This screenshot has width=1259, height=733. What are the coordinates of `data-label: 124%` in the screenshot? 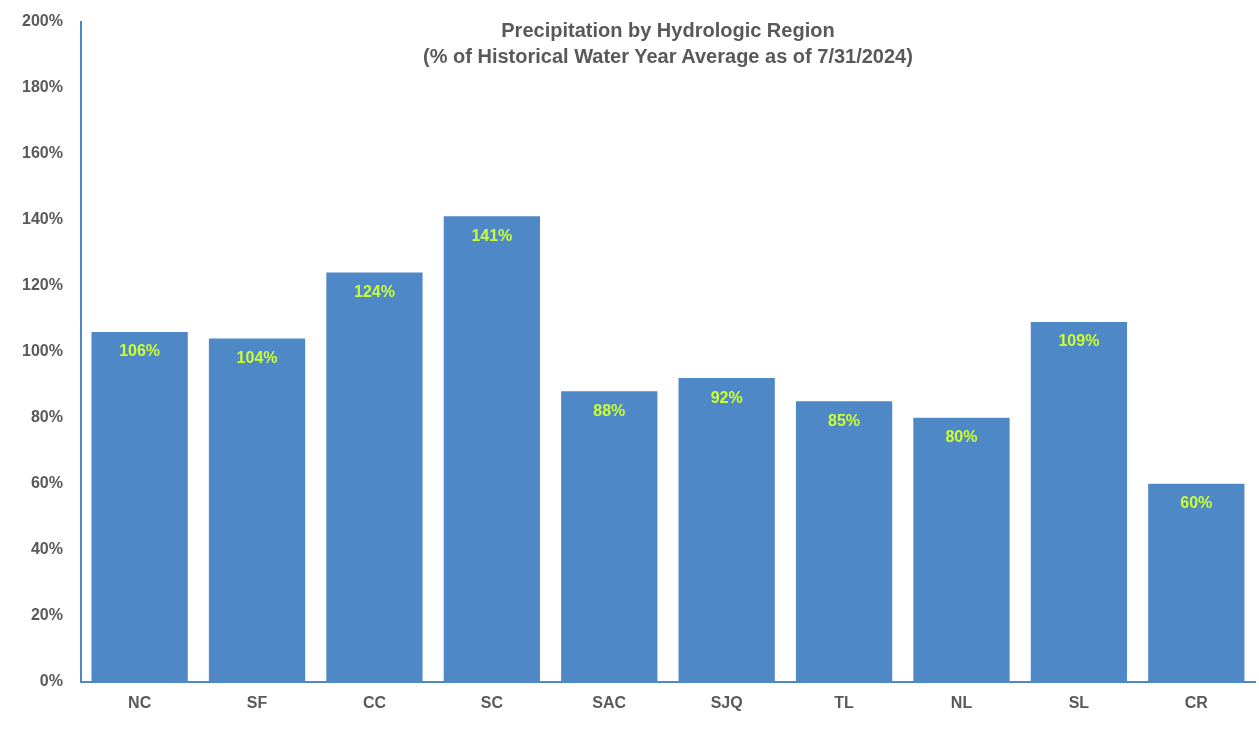 It's located at (374, 291).